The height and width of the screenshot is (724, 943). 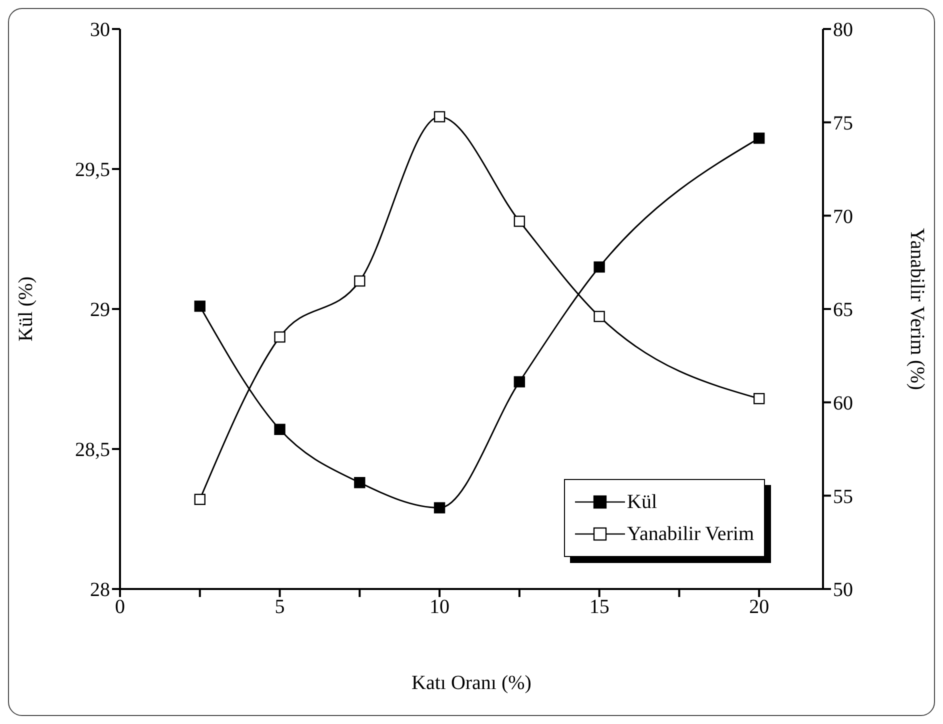 What do you see at coordinates (440, 607) in the screenshot?
I see `x-tick-label: 10` at bounding box center [440, 607].